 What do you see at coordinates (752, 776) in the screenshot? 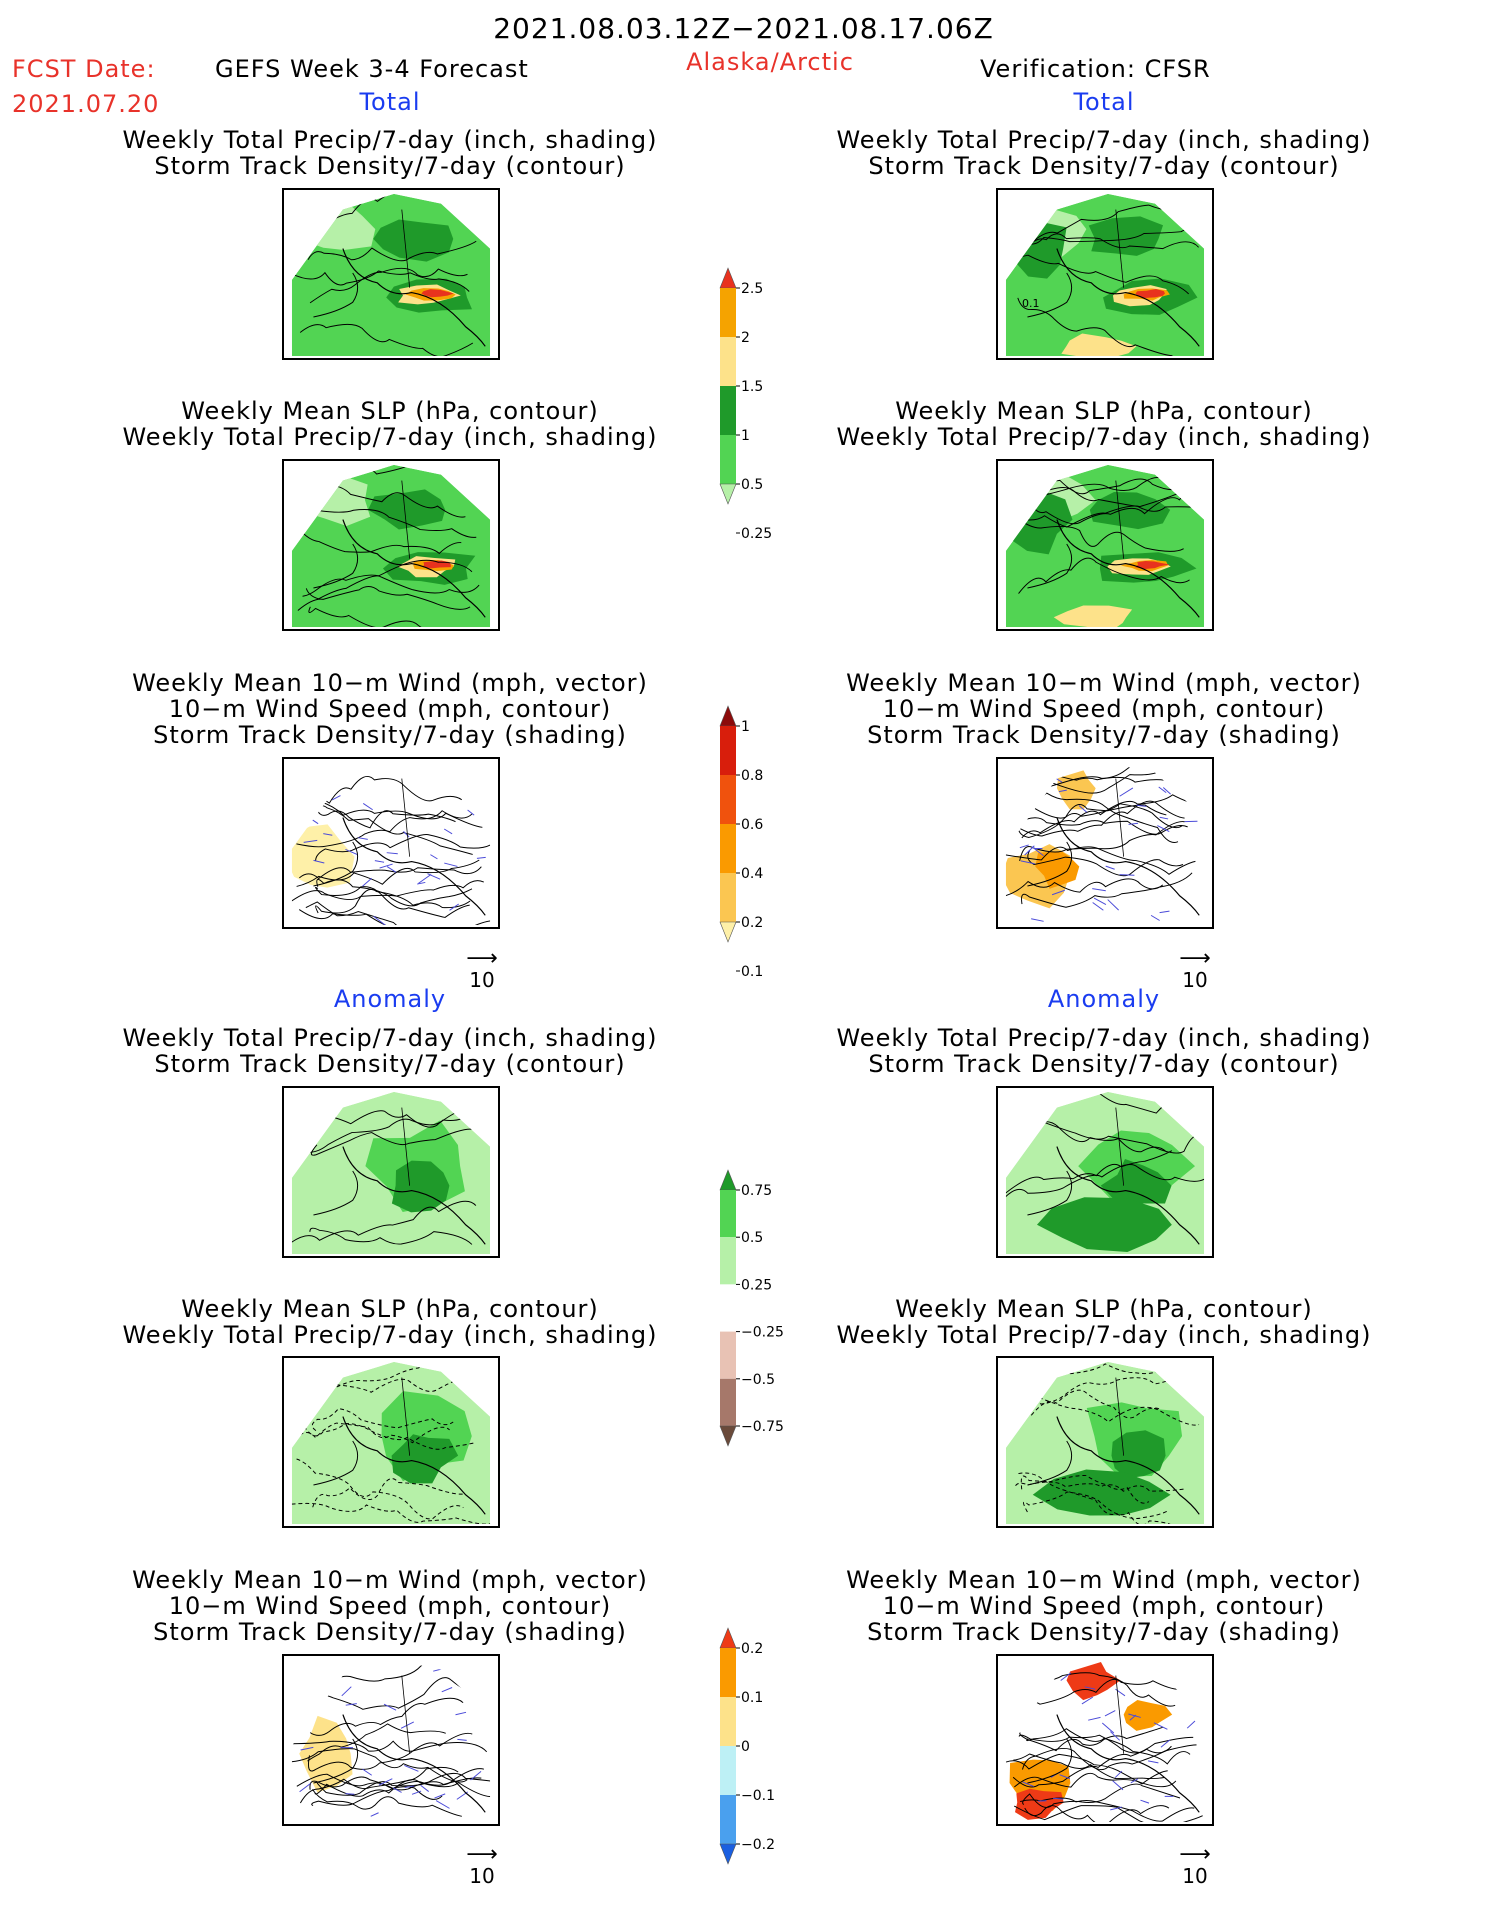
I see `colorbar-label: 0.8` at bounding box center [752, 776].